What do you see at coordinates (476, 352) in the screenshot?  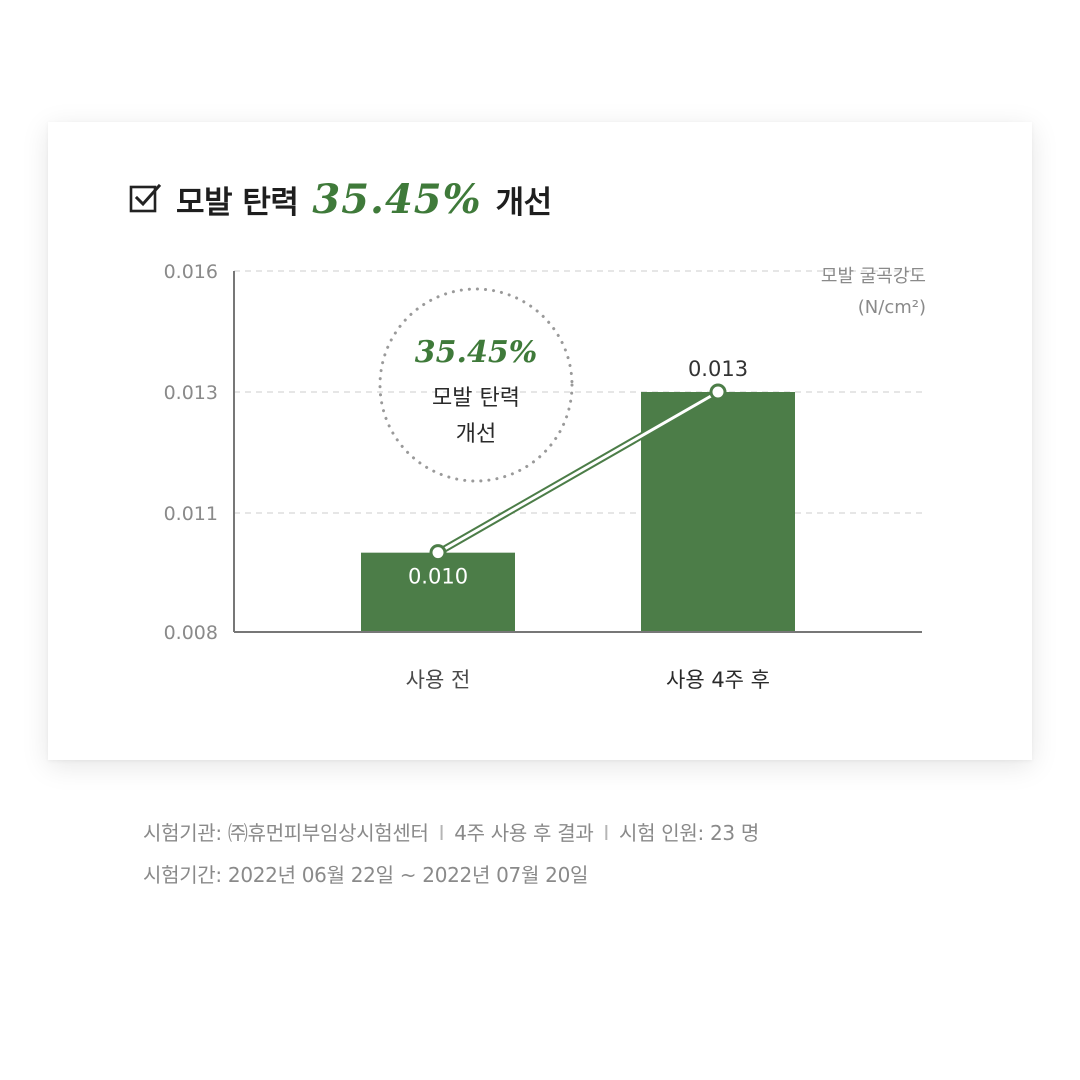 I see `badge-value: 35.45%` at bounding box center [476, 352].